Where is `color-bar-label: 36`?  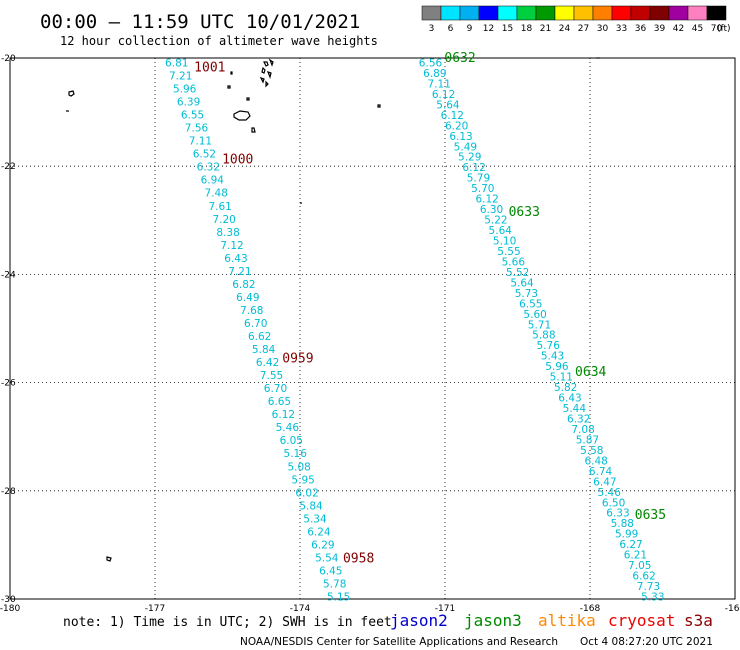
color-bar-label: 36 is located at coordinates (641, 29).